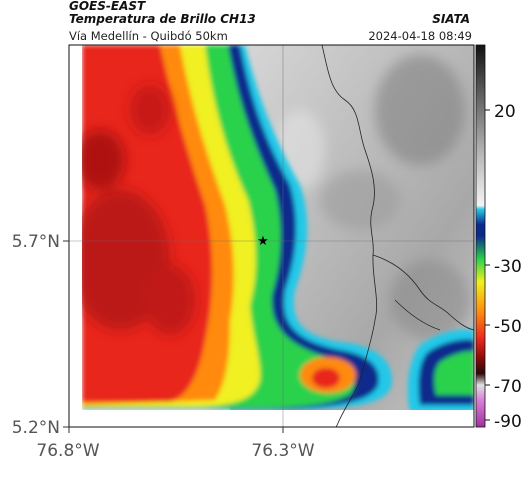 The width and height of the screenshot is (526, 491). I want to click on map-subtitle: Vía Medellín - Quibdó 50km, so click(148, 36).